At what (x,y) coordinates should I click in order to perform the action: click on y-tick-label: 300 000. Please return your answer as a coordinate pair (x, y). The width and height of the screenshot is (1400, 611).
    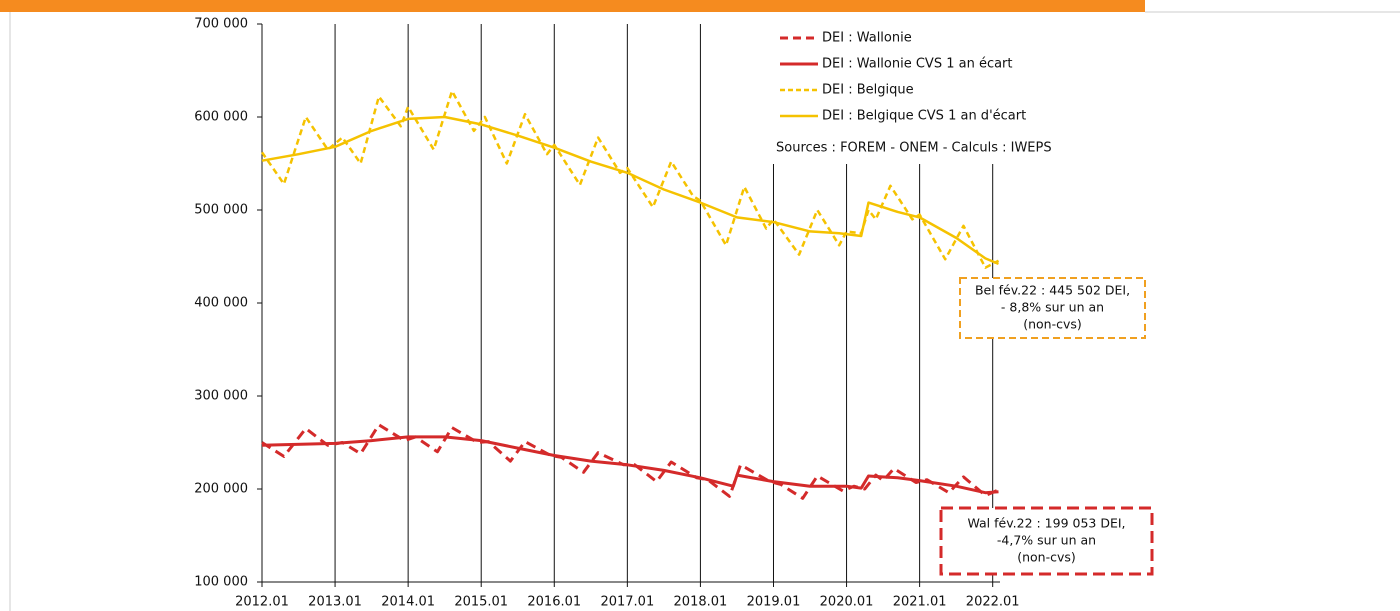
    Looking at the image, I should click on (221, 396).